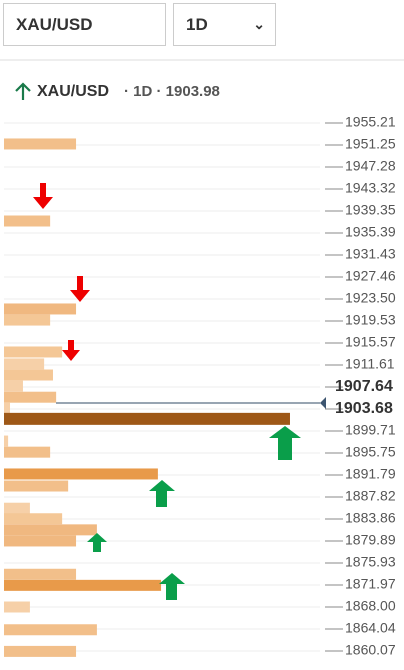 The image size is (404, 670). Describe the element at coordinates (370, 430) in the screenshot. I see `y-tick-label: 1899.71` at that location.